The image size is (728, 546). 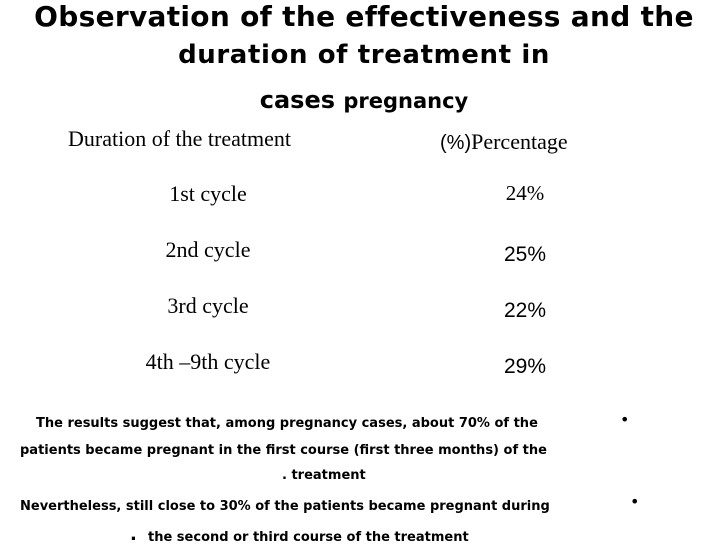 I want to click on header-percentage-symbol: (%), so click(x=456, y=143).